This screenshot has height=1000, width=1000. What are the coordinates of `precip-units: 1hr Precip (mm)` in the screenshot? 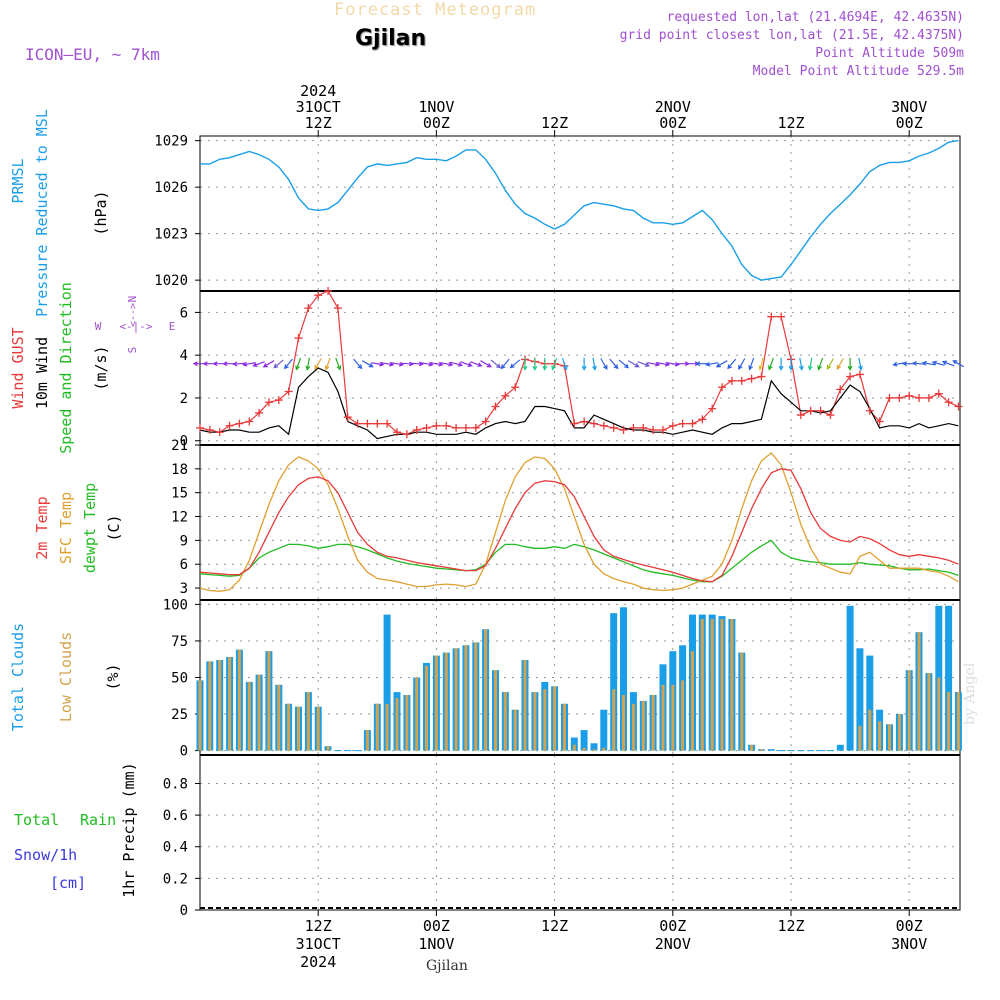 It's located at (129, 829).